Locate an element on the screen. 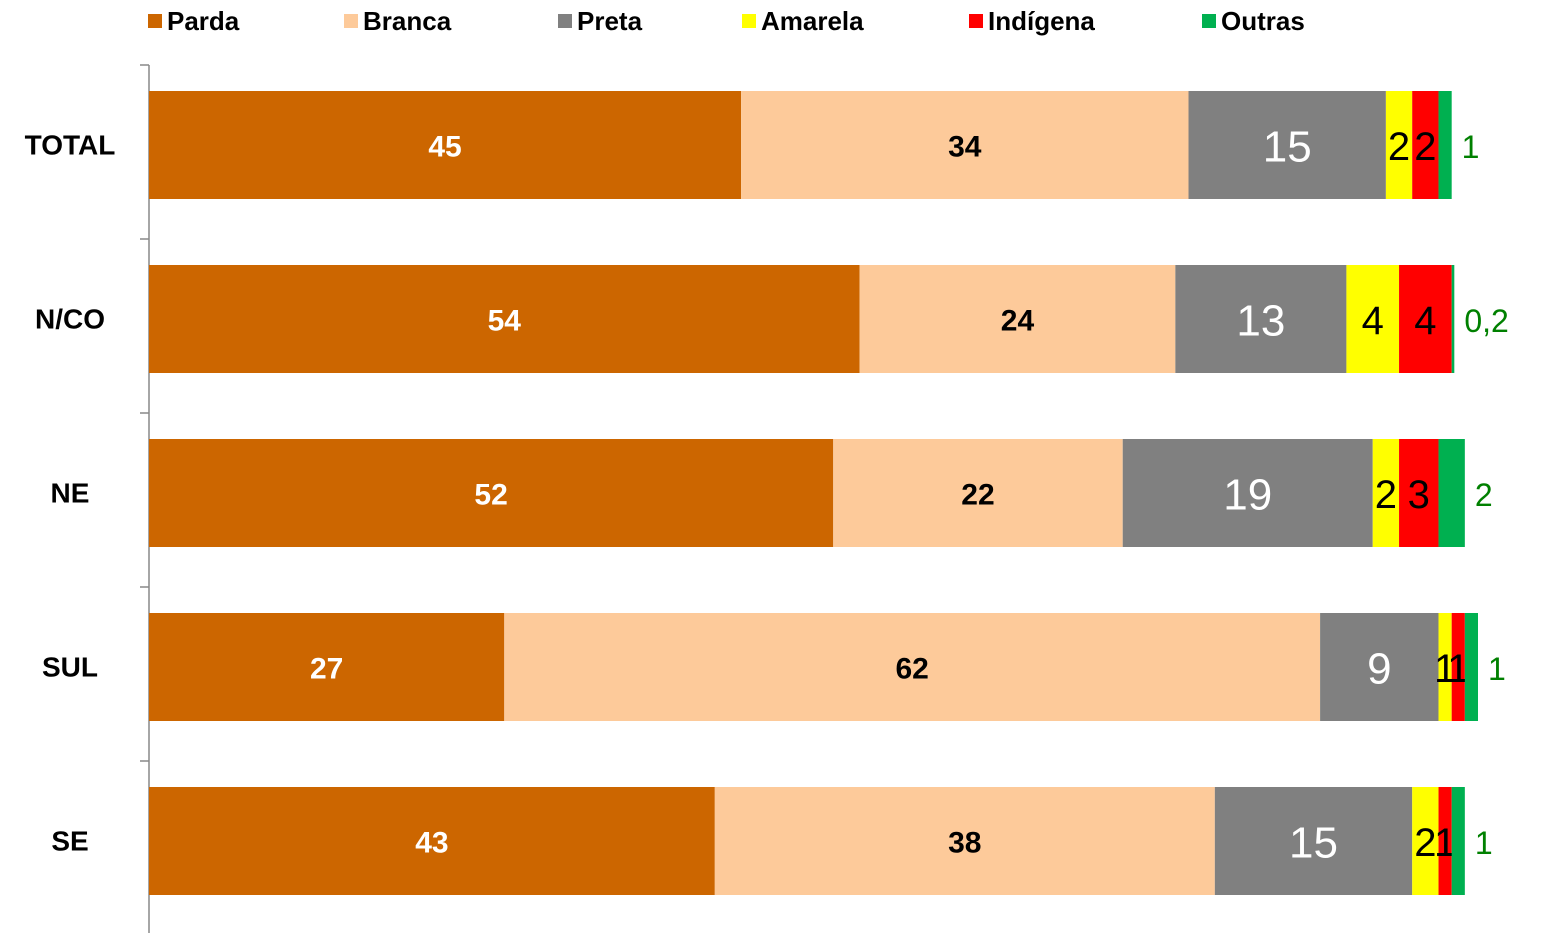 The height and width of the screenshot is (933, 1541). category-label: NE is located at coordinates (70, 493).